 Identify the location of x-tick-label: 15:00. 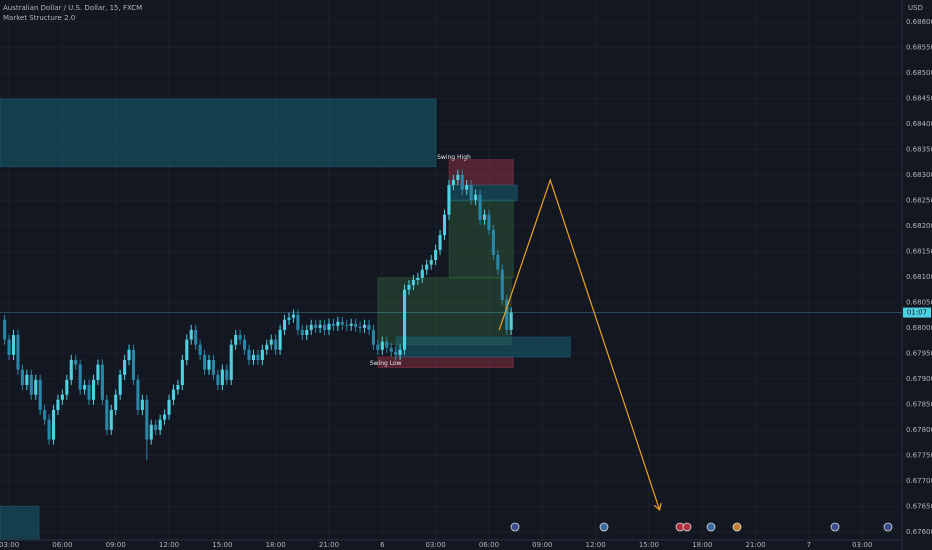
(222, 545).